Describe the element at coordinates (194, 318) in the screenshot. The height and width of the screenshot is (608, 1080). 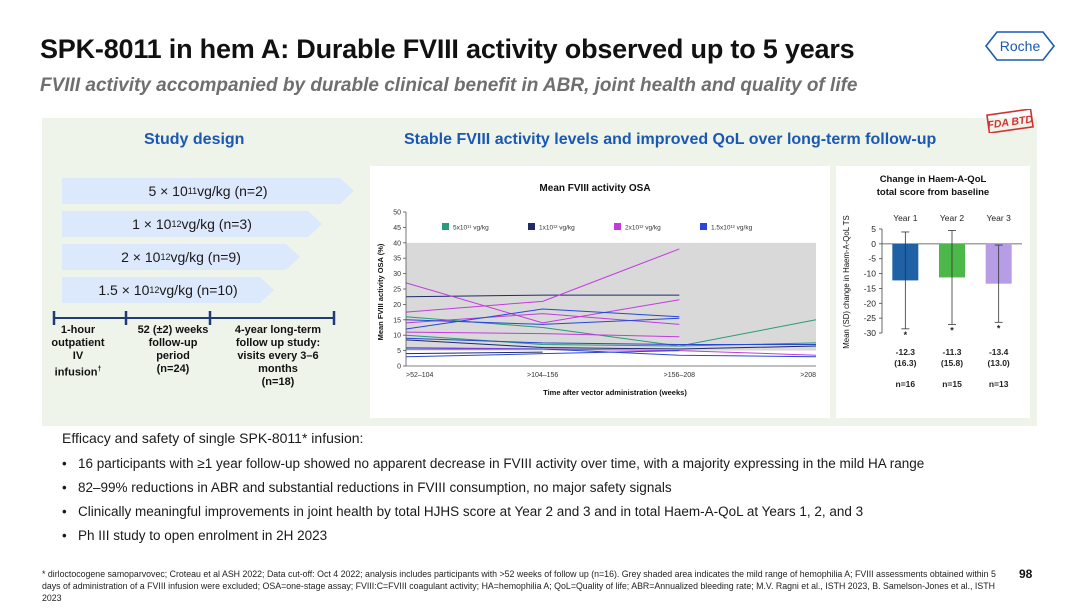
I see `timeline-axis` at that location.